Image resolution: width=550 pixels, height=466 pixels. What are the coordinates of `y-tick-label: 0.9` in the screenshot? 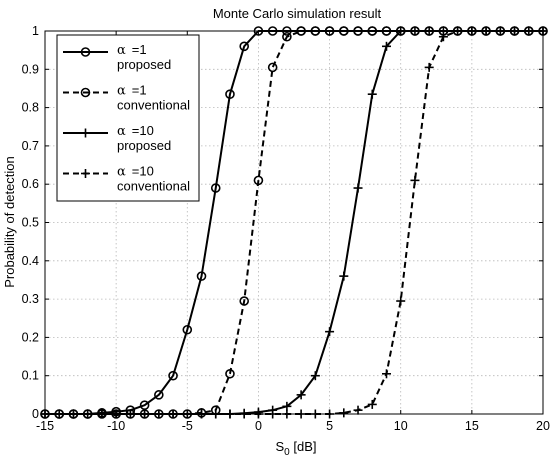 It's located at (30, 69).